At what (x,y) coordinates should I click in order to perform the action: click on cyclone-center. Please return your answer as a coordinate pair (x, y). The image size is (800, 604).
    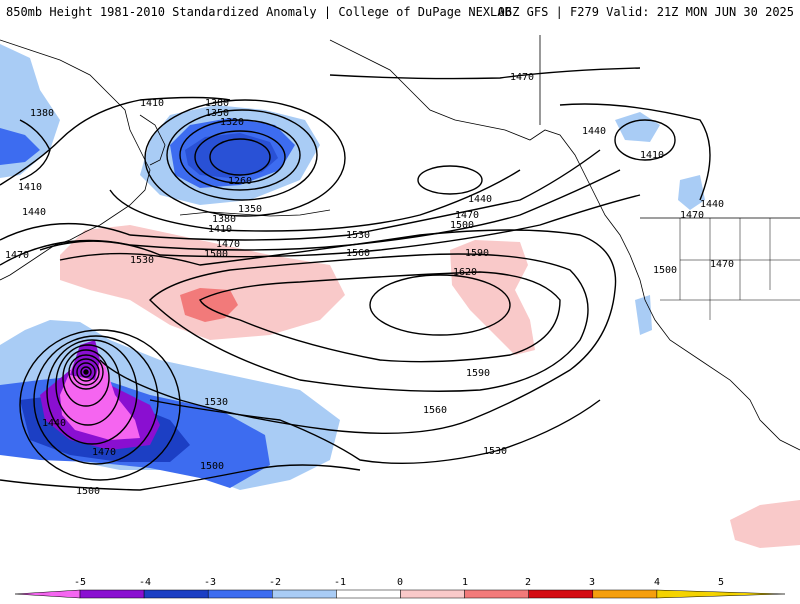
    Looking at the image, I should click on (86, 372).